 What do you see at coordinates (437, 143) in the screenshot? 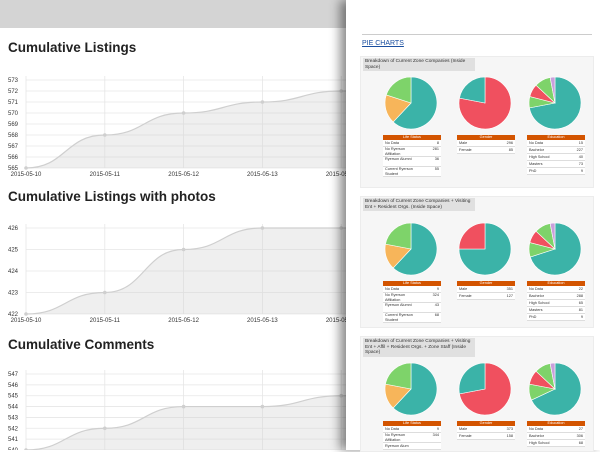
I see `row-value: 8` at bounding box center [437, 143].